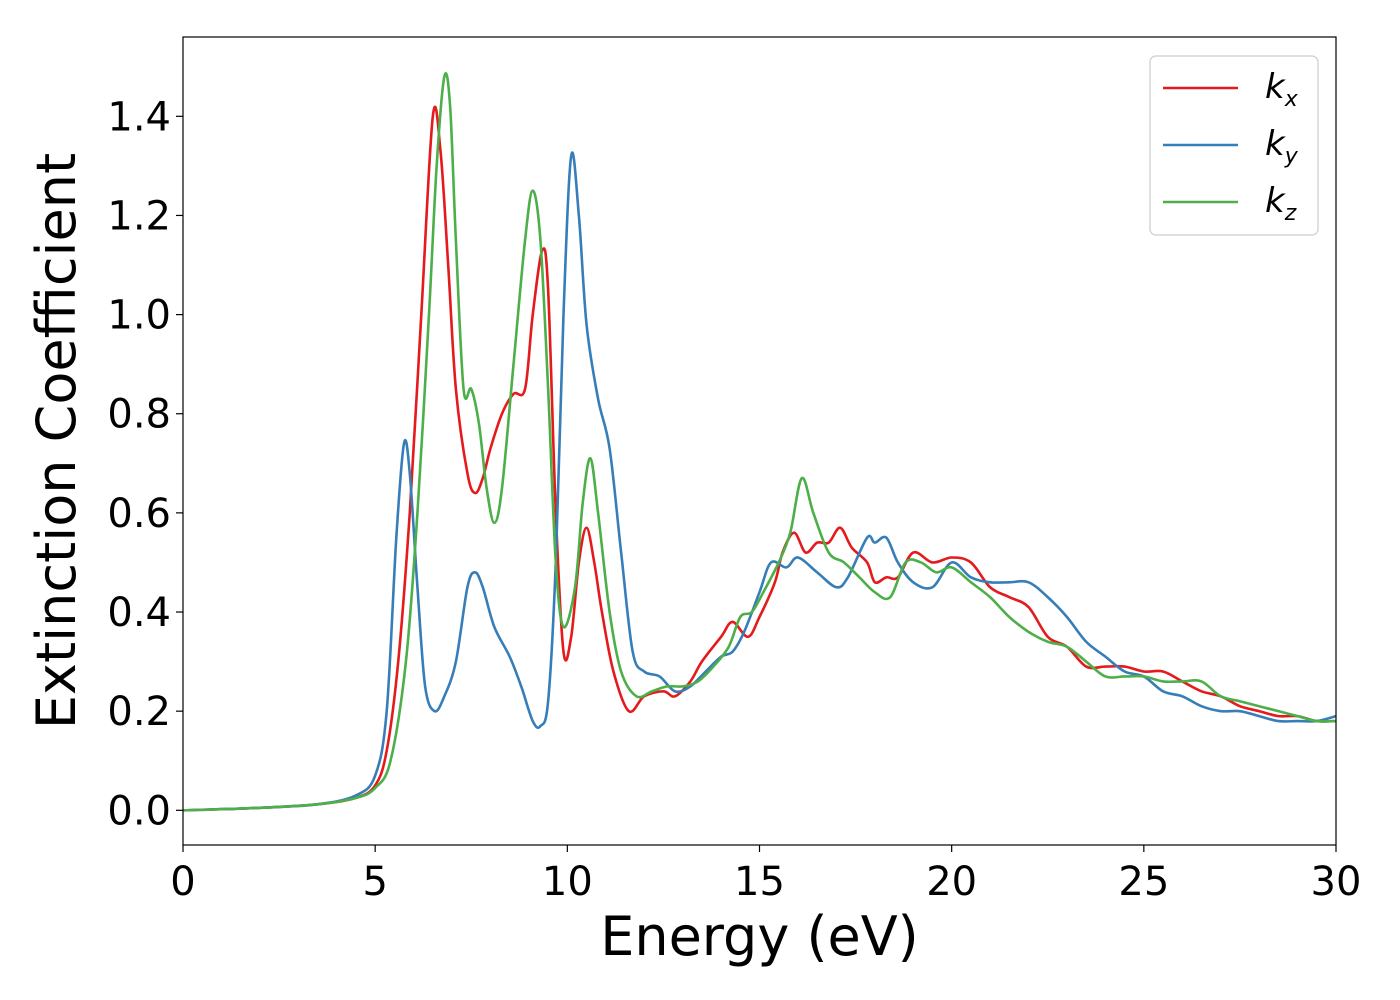  Describe the element at coordinates (1282, 89) in the screenshot. I see `legend-label-kx: kx` at that location.